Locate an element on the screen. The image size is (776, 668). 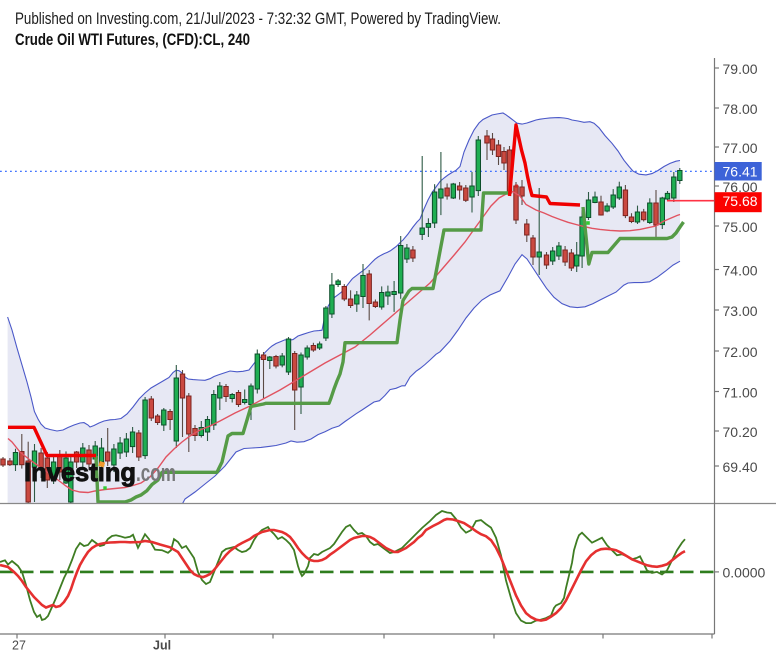
svg-text: 75.00 is located at coordinates (740, 227).